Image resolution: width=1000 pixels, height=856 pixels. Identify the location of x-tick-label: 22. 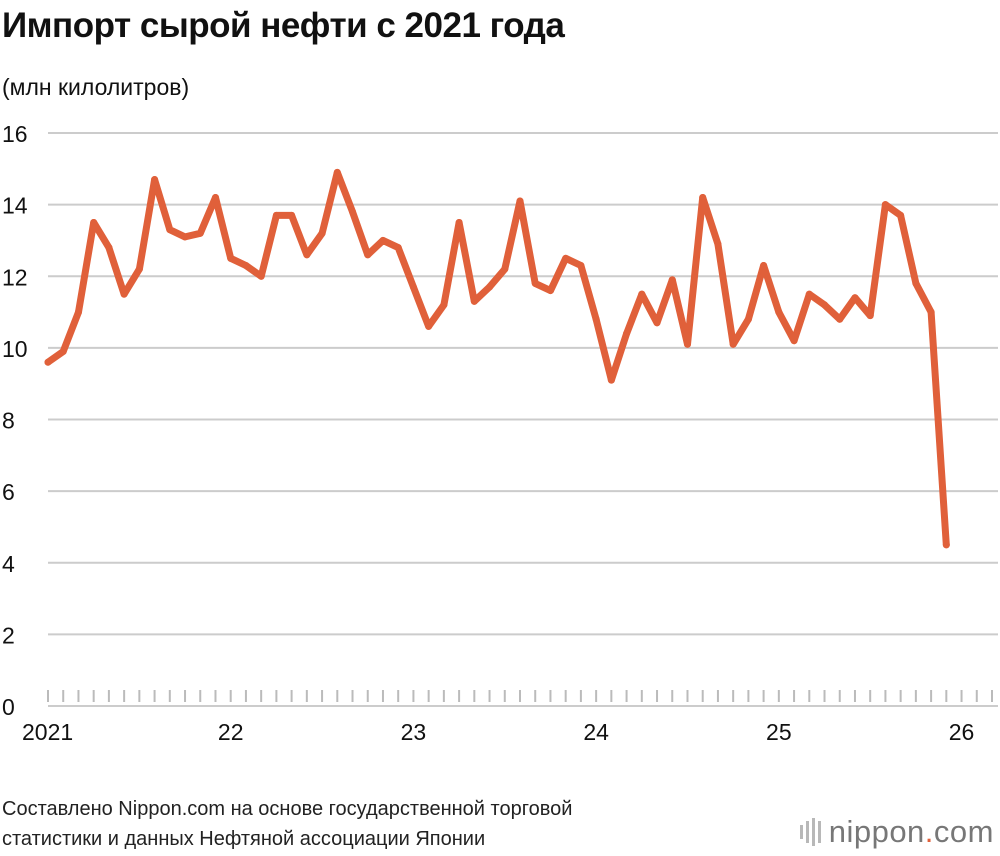
(231, 732).